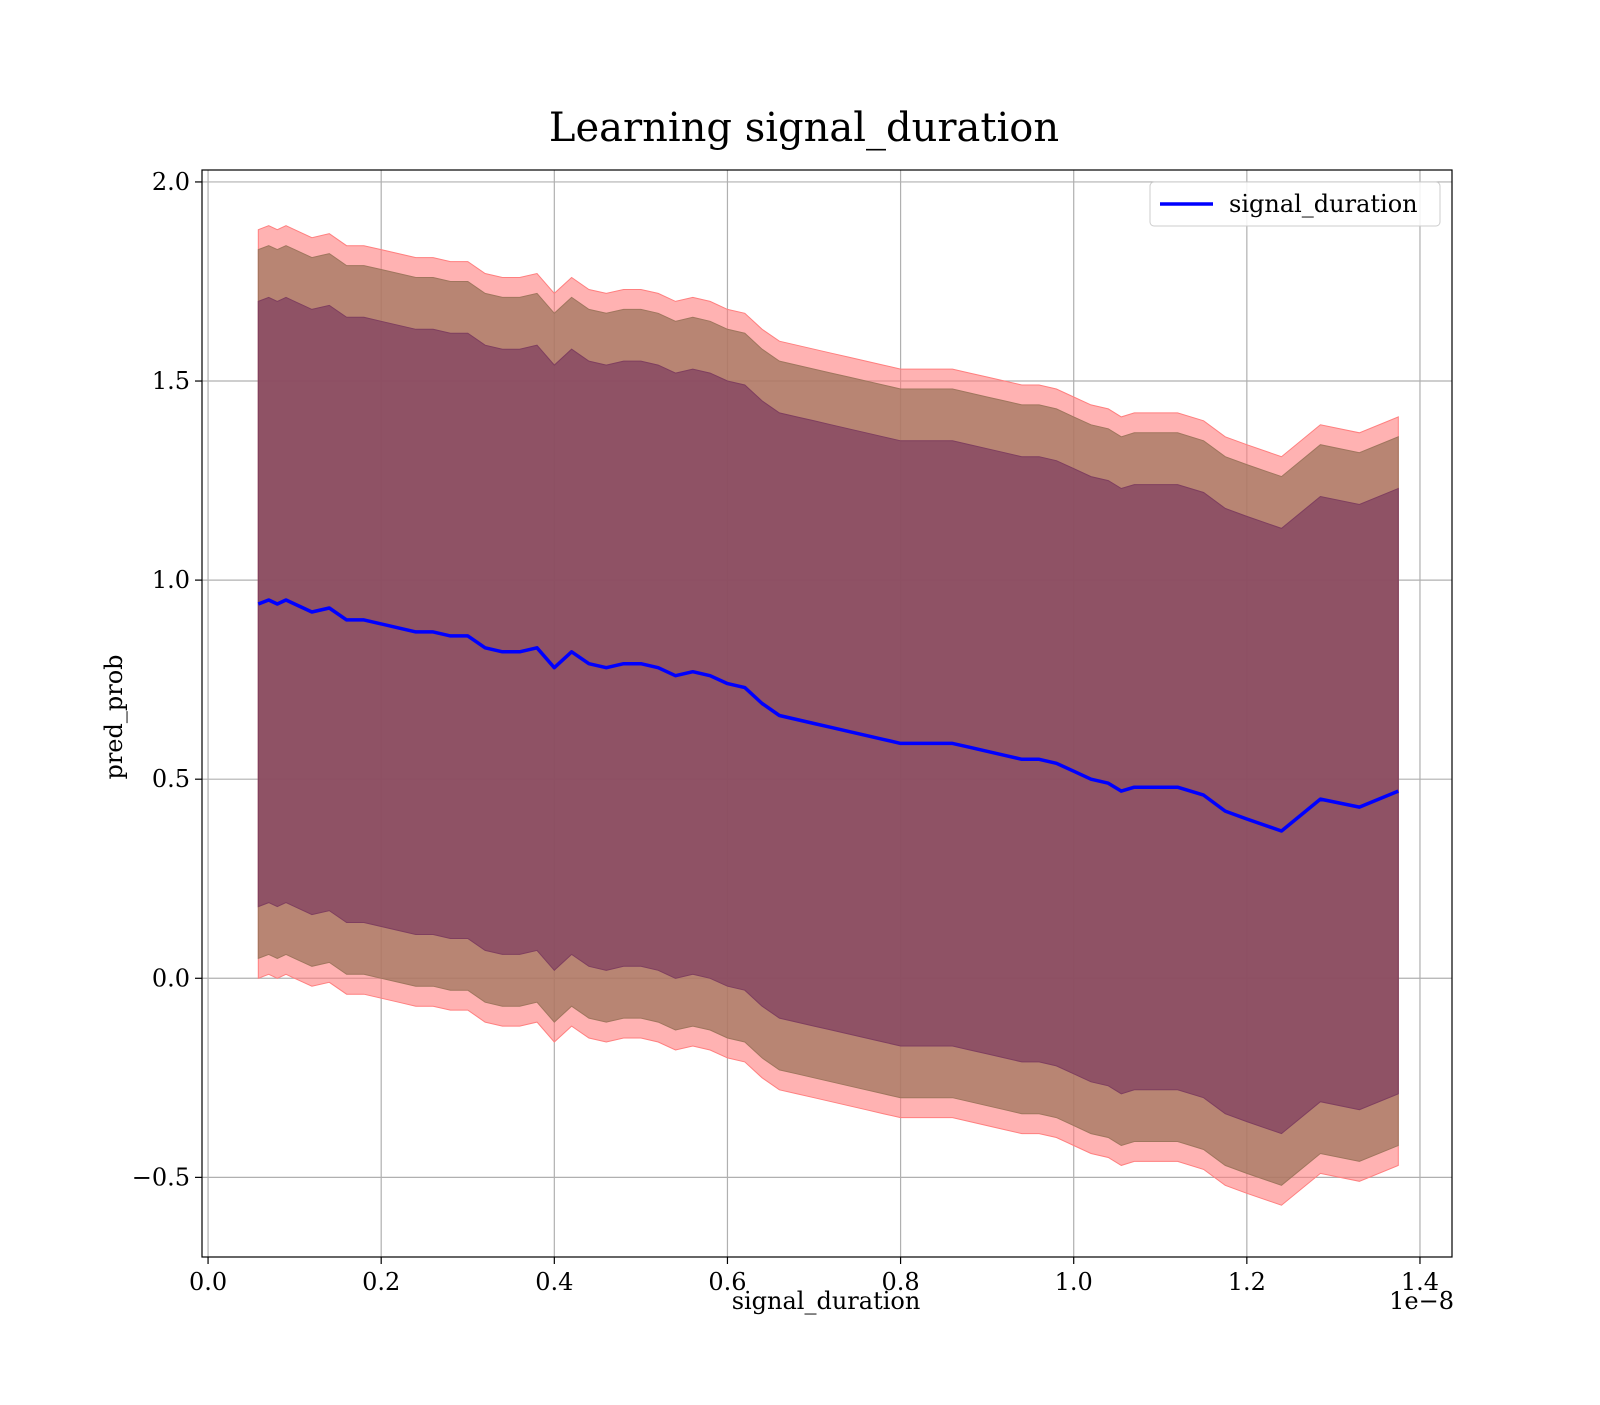 The height and width of the screenshot is (1405, 1600). What do you see at coordinates (171, 182) in the screenshot?
I see `y-tick-label: 2.0` at bounding box center [171, 182].